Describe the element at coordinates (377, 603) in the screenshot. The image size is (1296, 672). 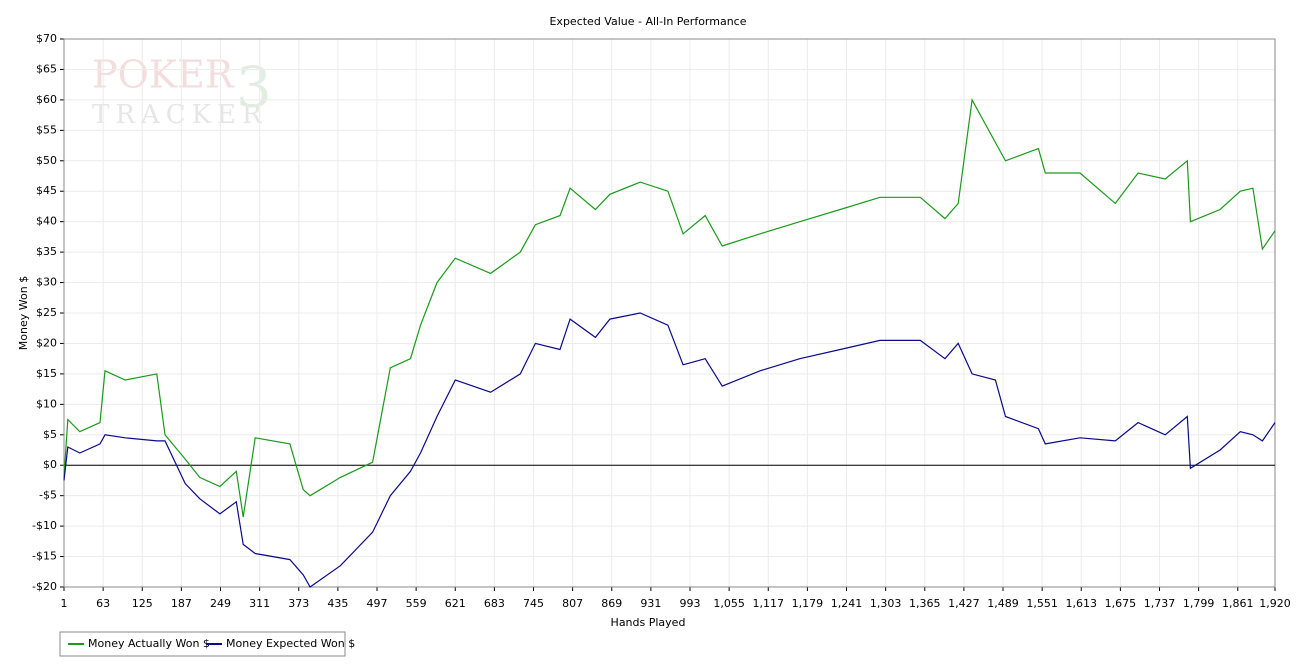
I see `x-tick-label: 497` at that location.